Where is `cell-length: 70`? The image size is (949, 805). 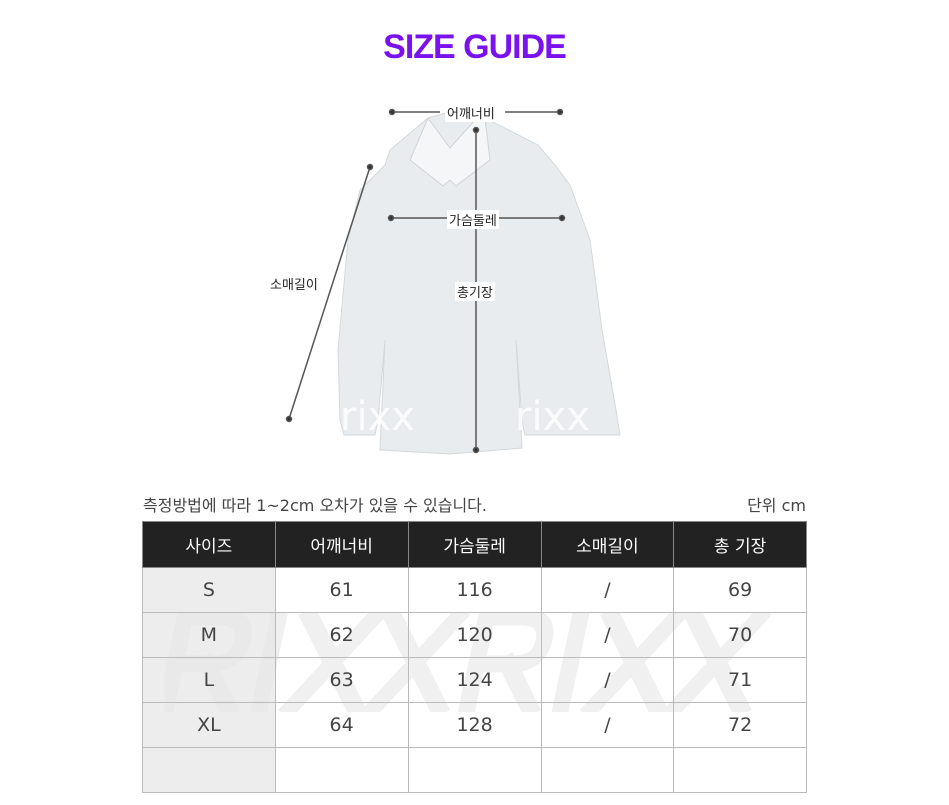 cell-length: 70 is located at coordinates (740, 635).